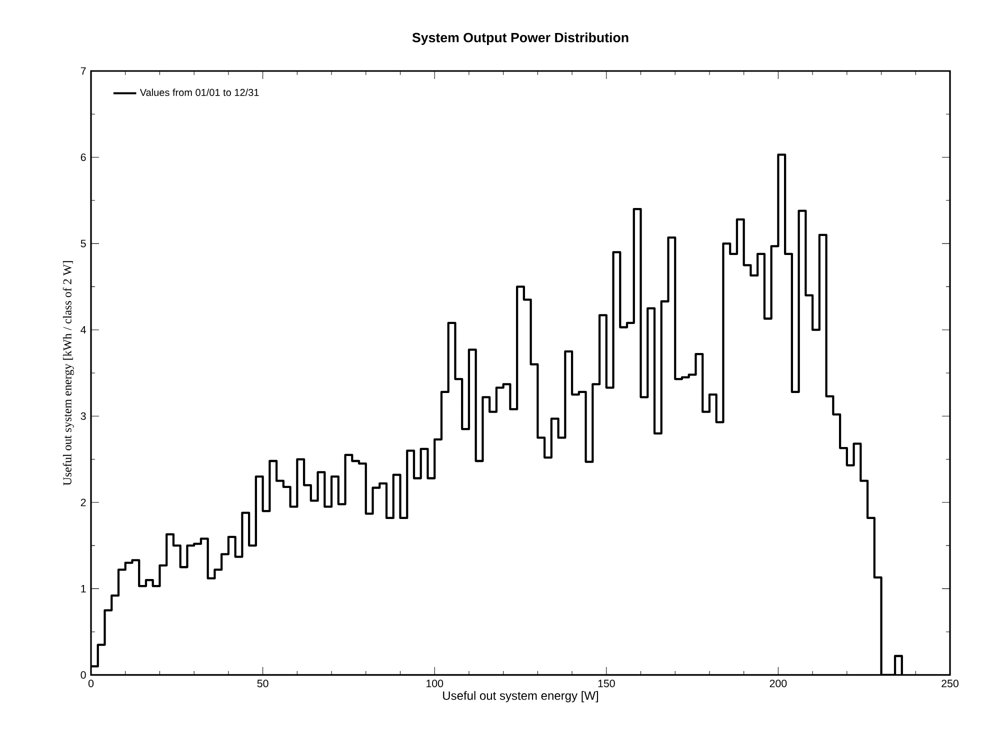  What do you see at coordinates (83, 416) in the screenshot?
I see `y-tick-label: 3` at bounding box center [83, 416].